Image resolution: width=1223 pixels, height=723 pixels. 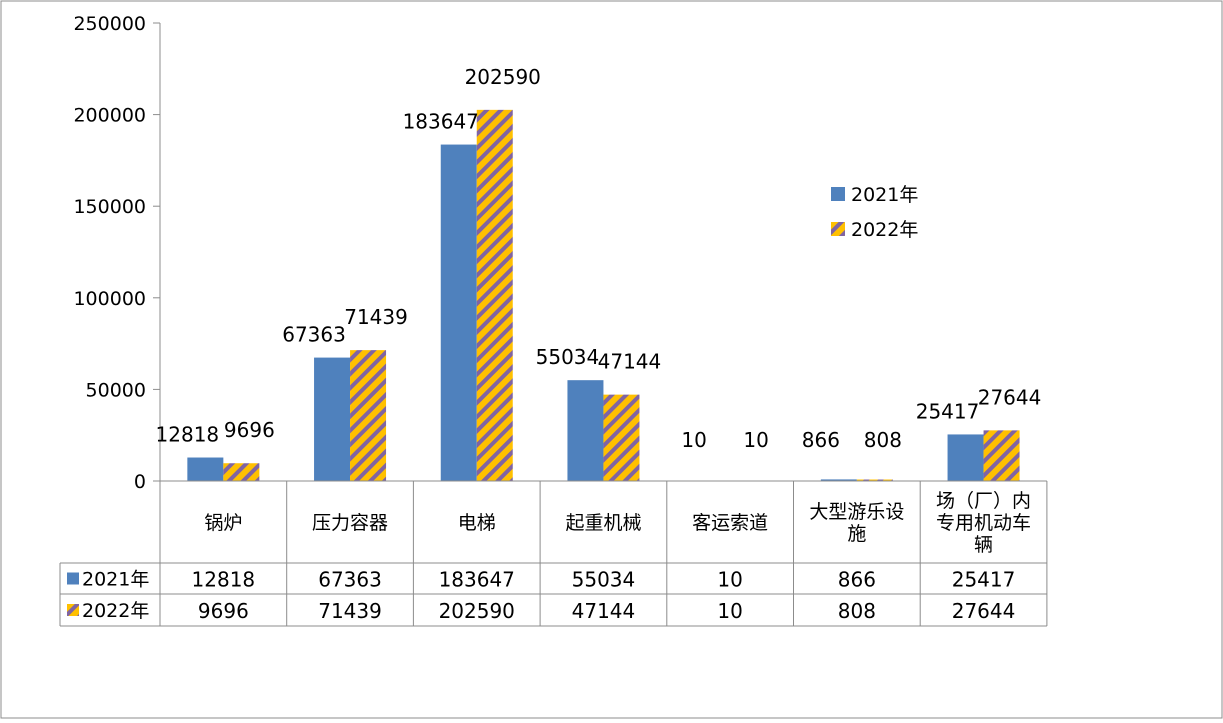 I want to click on x-category-label: 压力容器, so click(x=350, y=523).